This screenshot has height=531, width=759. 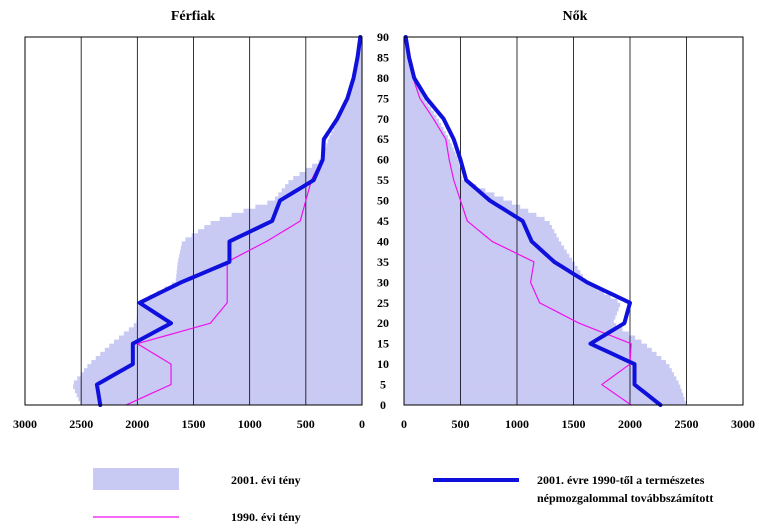 I want to click on women-x-tick-label: 1000, so click(x=517, y=424).